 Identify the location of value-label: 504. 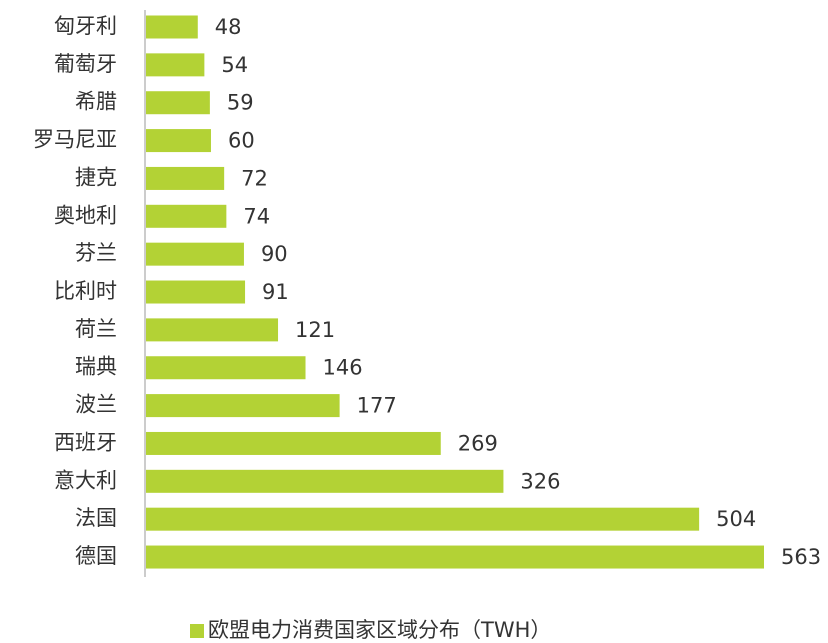
(736, 519).